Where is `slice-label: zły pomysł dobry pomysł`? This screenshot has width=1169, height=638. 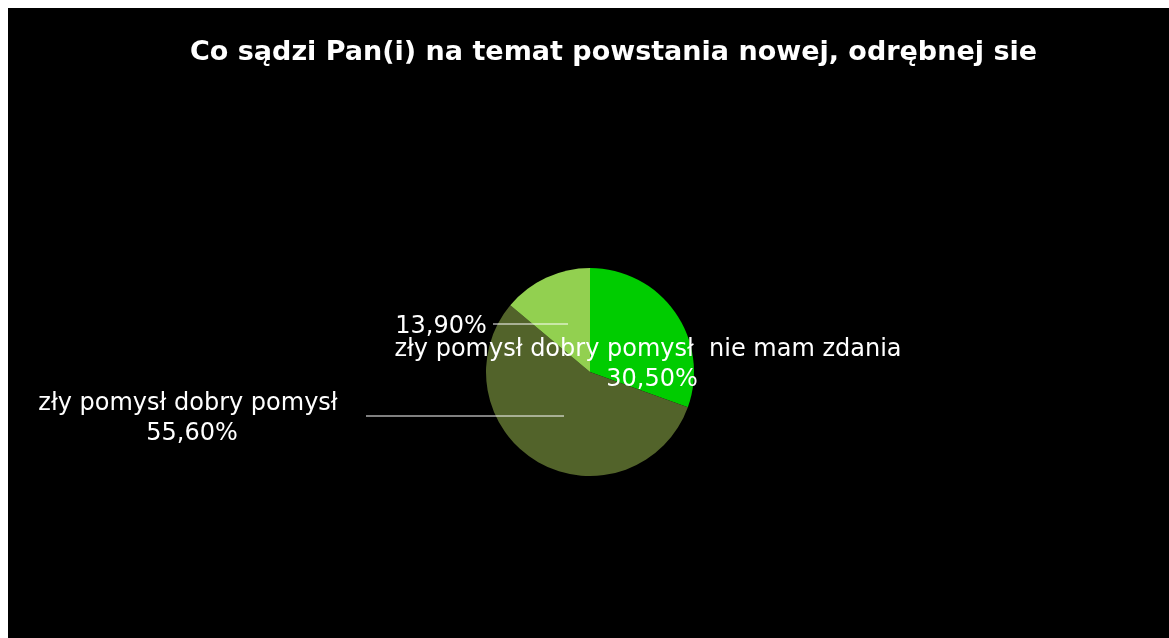 slice-label: zły pomysł dobry pomysł is located at coordinates (188, 402).